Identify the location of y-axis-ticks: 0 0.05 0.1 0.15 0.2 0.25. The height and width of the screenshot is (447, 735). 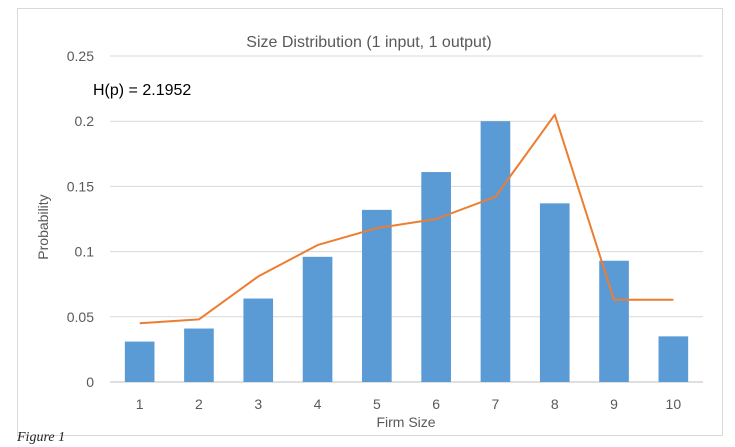
(80, 219).